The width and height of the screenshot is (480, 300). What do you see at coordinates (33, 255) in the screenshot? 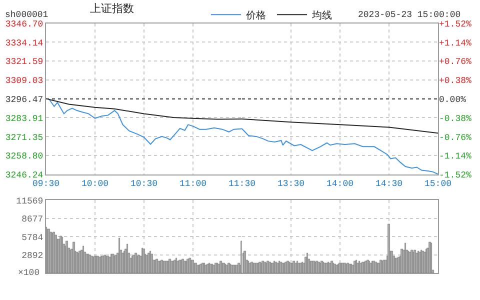
I see `y-tick-label: 2892` at bounding box center [33, 255].